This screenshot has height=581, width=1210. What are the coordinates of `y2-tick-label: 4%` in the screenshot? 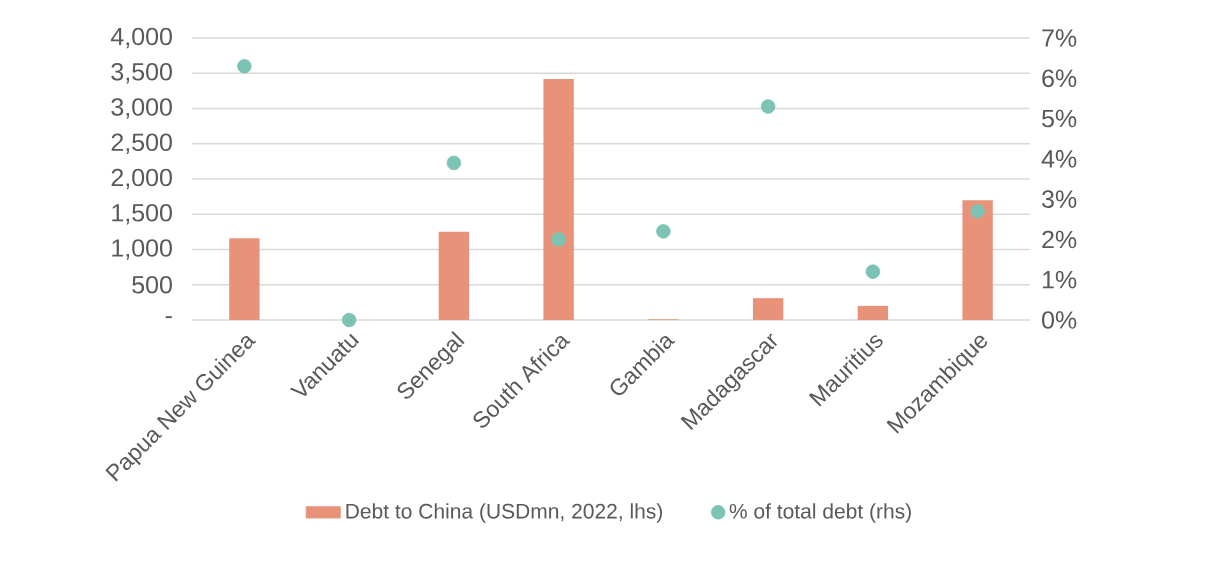 It's located at (1059, 159).